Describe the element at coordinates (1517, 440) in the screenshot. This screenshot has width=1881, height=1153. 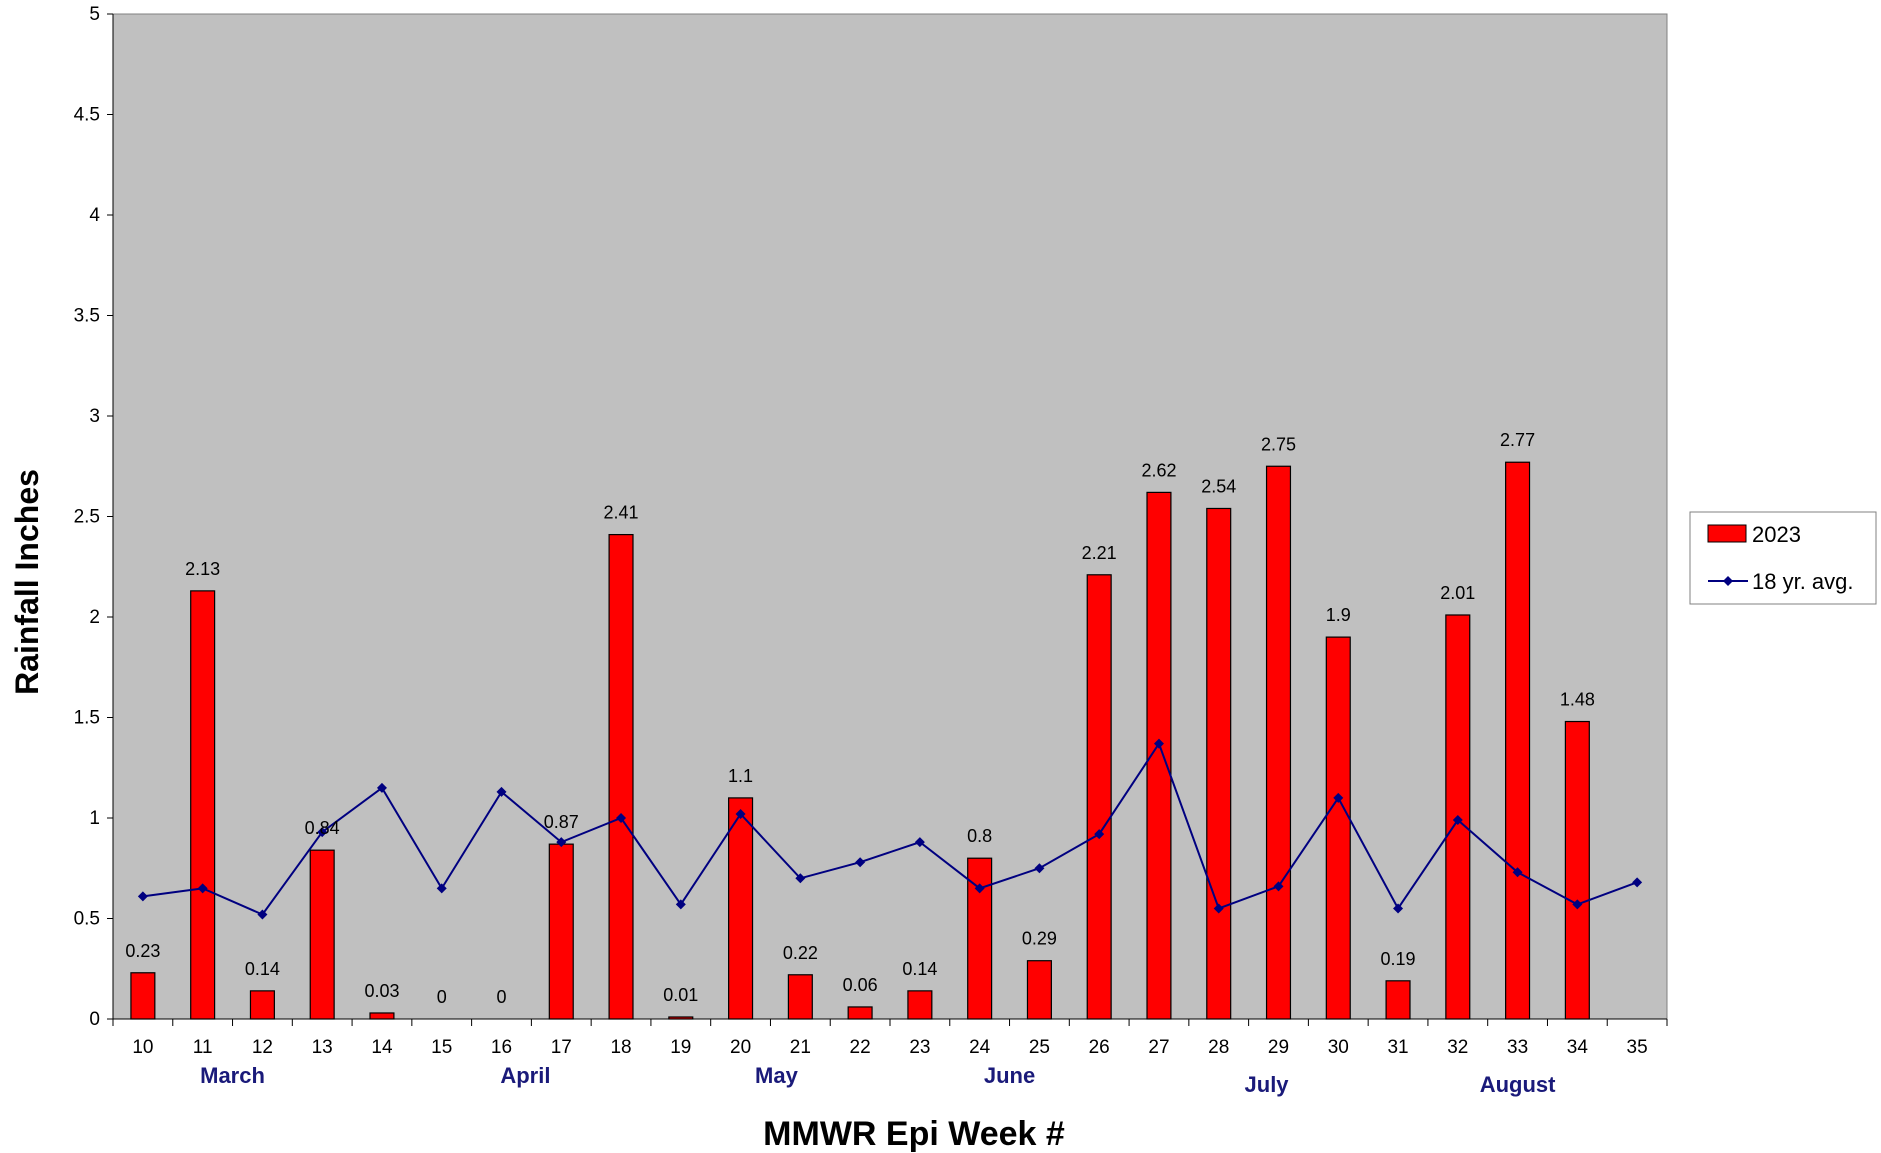
I see `data-label-33: 2.77` at that location.